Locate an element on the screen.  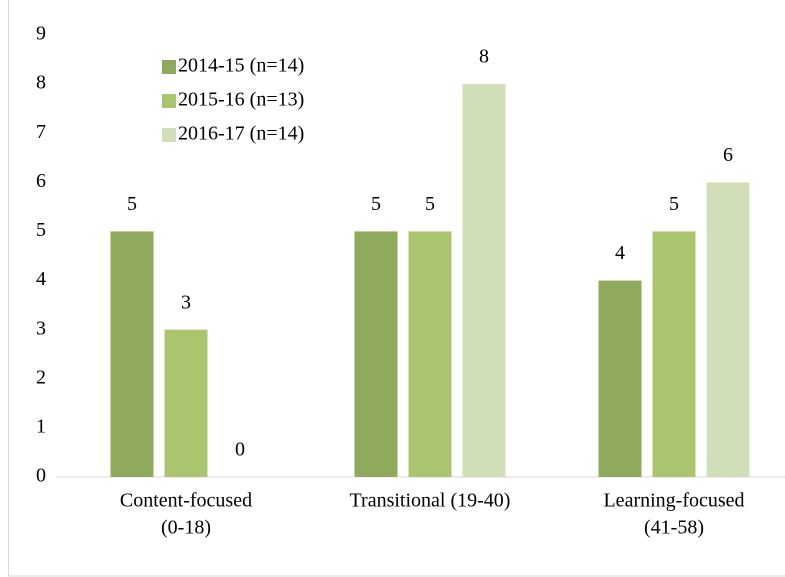
x-tick-label: (41-58) is located at coordinates (674, 528).